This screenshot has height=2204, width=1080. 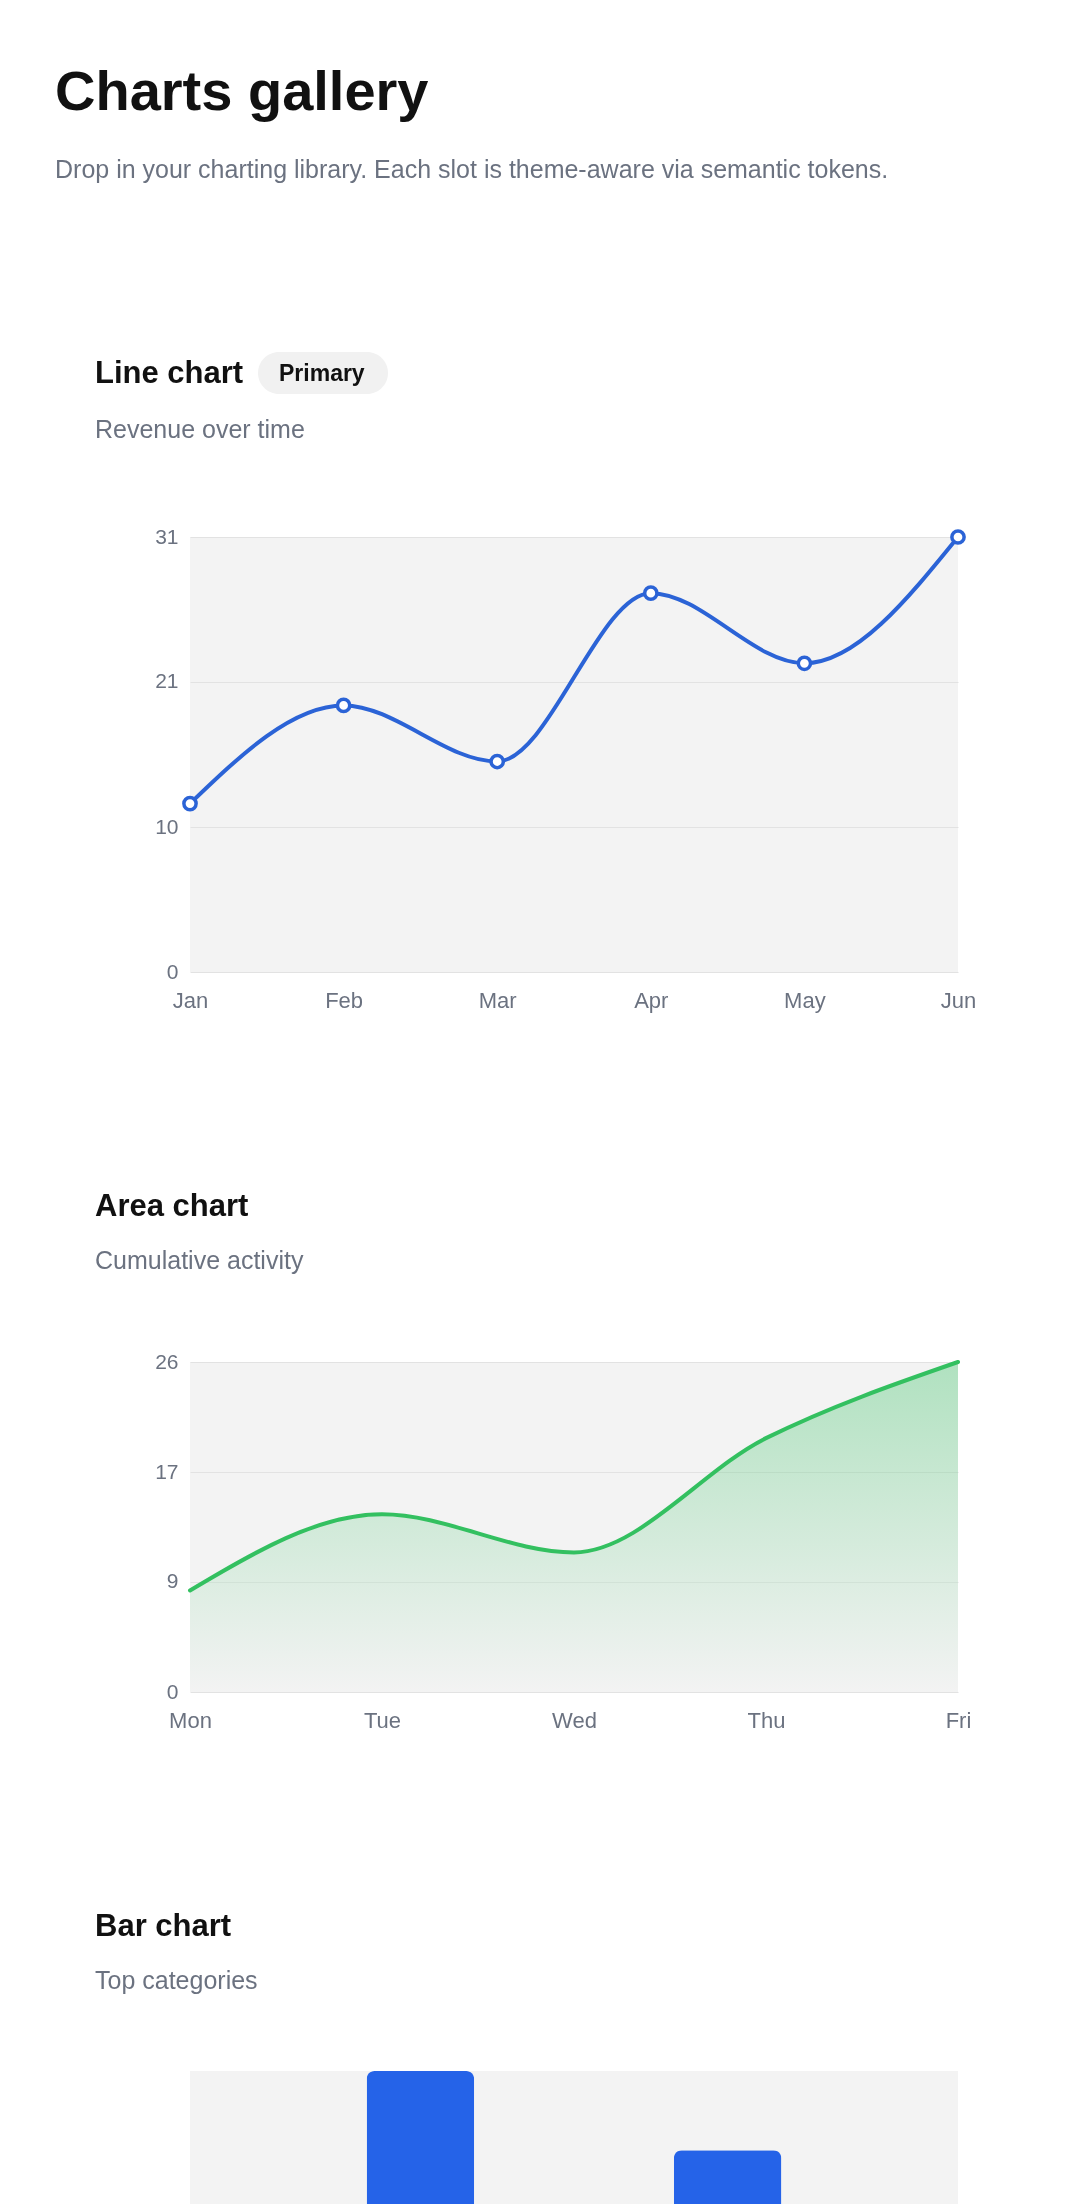 I want to click on x-tick-label: Mar, so click(x=497, y=1000).